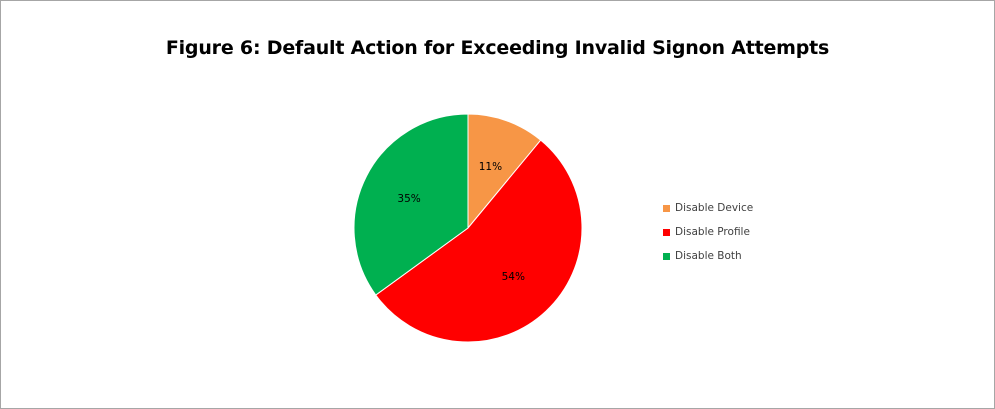 The height and width of the screenshot is (409, 995). Describe the element at coordinates (408, 199) in the screenshot. I see `data-label-disable-both: 35%` at that location.